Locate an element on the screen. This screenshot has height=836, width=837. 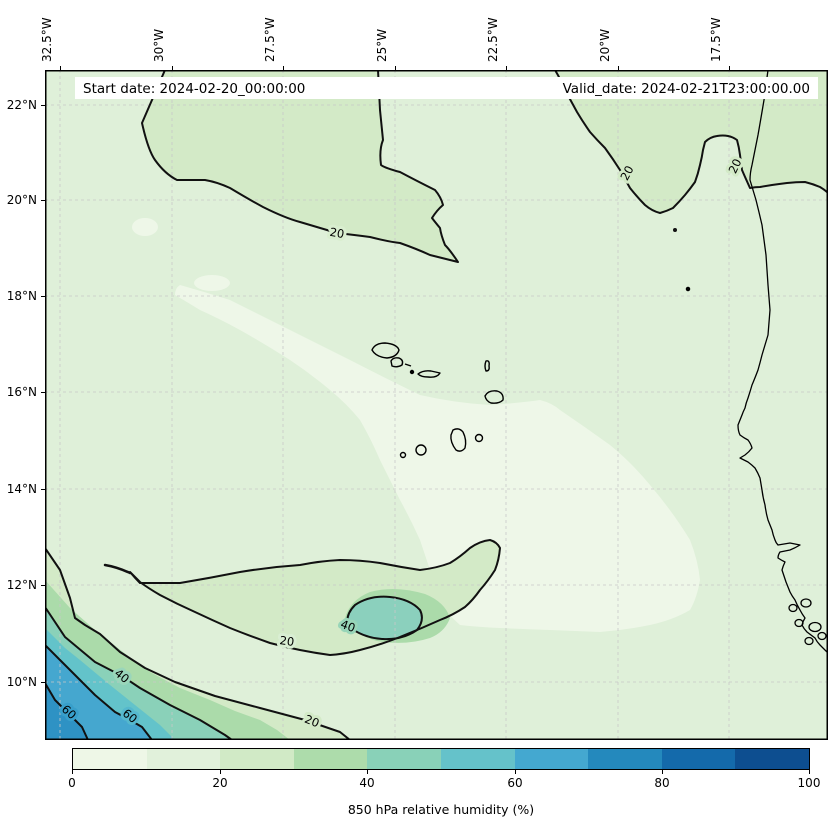
valid-date-text: Valid_date: 2024-02-21T23:00:00.00 is located at coordinates (686, 89).